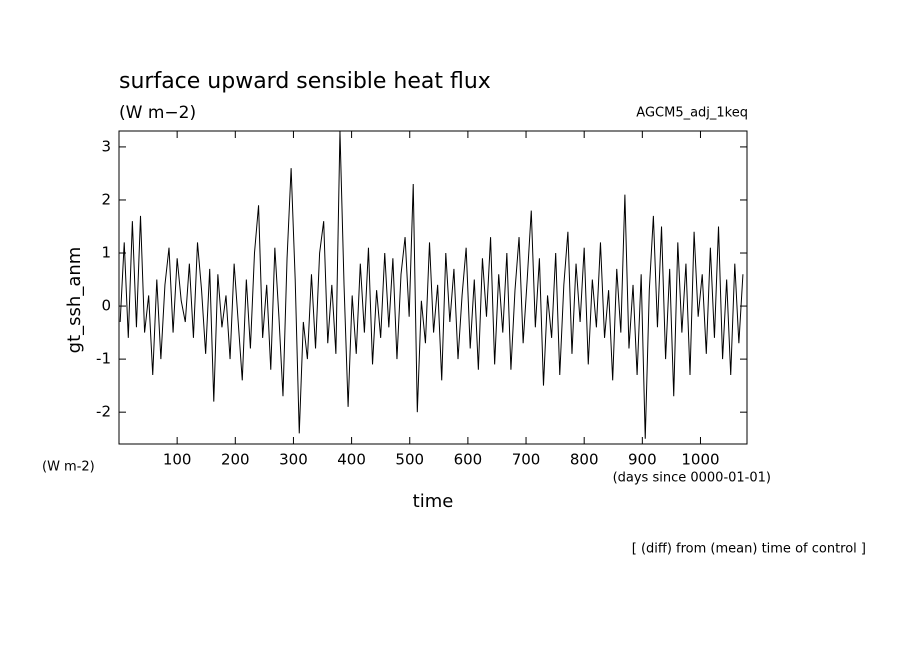  Describe the element at coordinates (103, 412) in the screenshot. I see `y-tick-label: -2` at that location.